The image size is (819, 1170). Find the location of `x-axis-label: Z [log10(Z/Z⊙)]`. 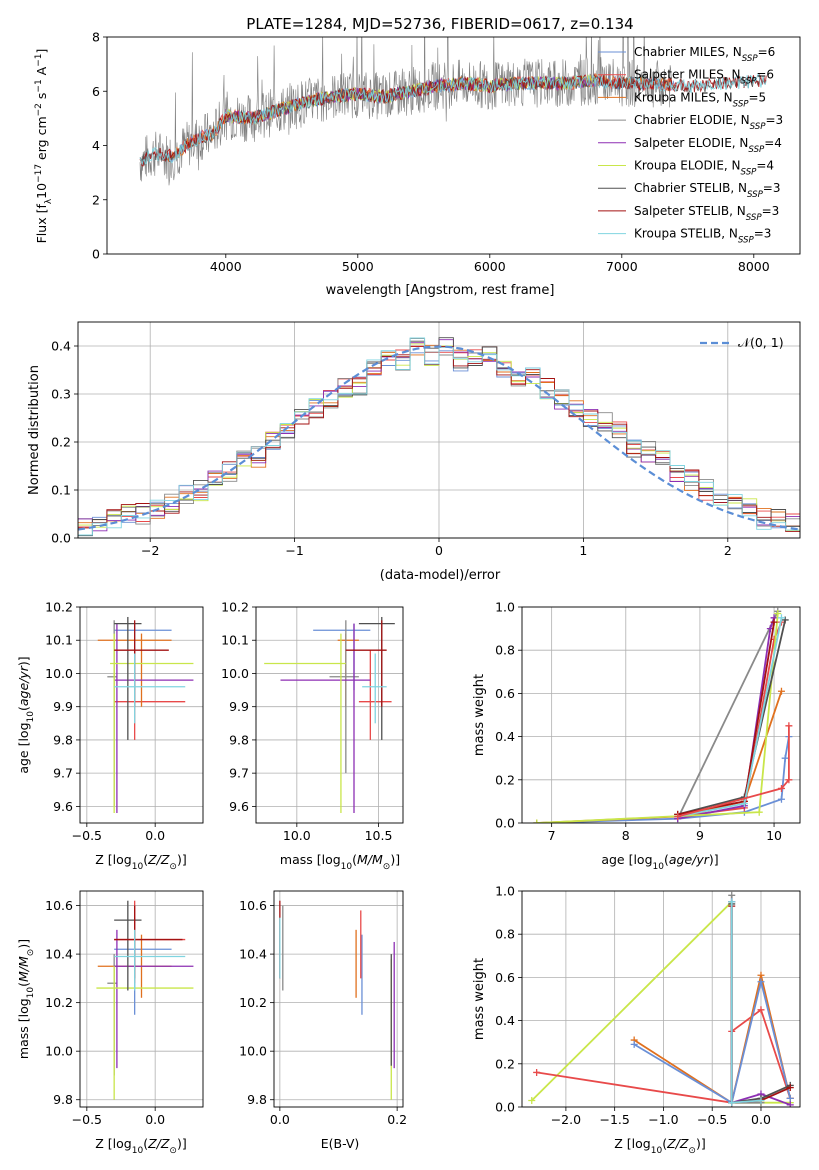

x-axis-label: Z [log10(Z/Z⊙)] is located at coordinates (140, 862).